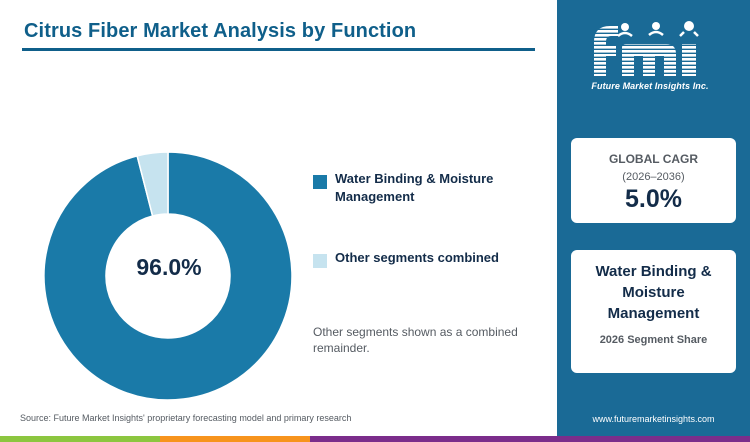  Describe the element at coordinates (220, 31) in the screenshot. I see `chart-title: Citrus Fiber Market Analysis by Function` at that location.